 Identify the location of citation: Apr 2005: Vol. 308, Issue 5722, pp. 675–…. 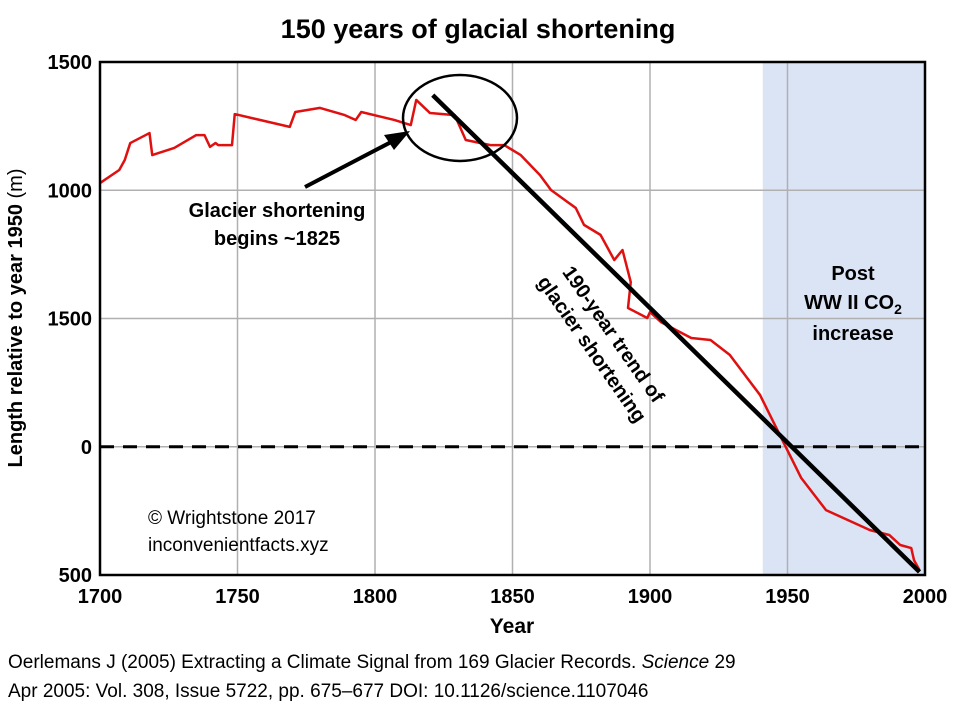
(328, 691).